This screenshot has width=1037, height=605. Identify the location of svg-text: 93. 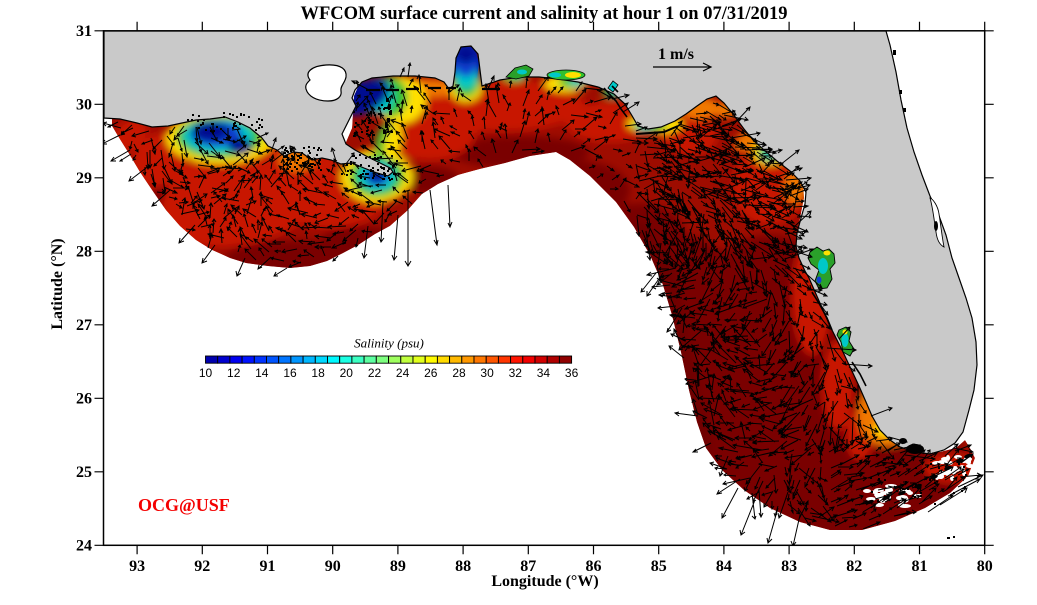
(137, 566).